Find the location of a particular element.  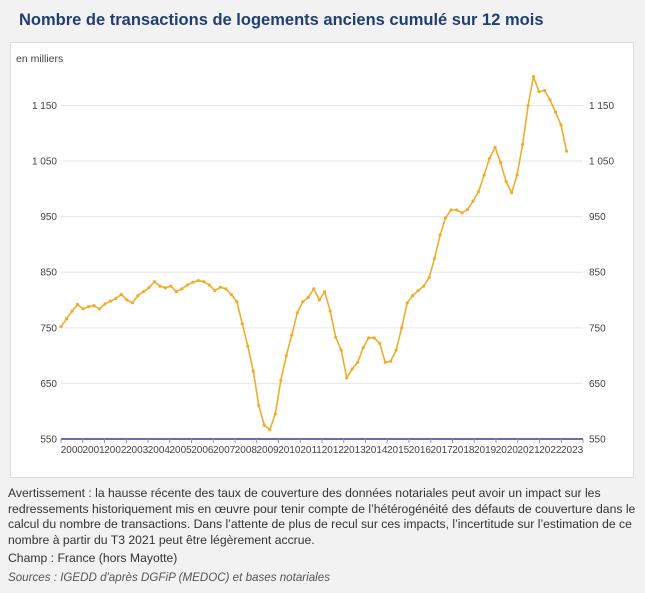

y-tick-label-right: 550 is located at coordinates (597, 440).